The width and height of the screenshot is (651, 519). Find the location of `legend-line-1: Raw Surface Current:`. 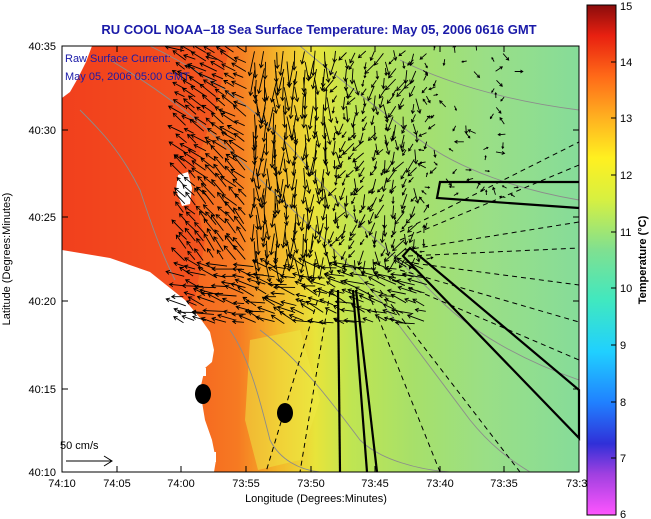

legend-line-1: Raw Surface Current: is located at coordinates (118, 59).